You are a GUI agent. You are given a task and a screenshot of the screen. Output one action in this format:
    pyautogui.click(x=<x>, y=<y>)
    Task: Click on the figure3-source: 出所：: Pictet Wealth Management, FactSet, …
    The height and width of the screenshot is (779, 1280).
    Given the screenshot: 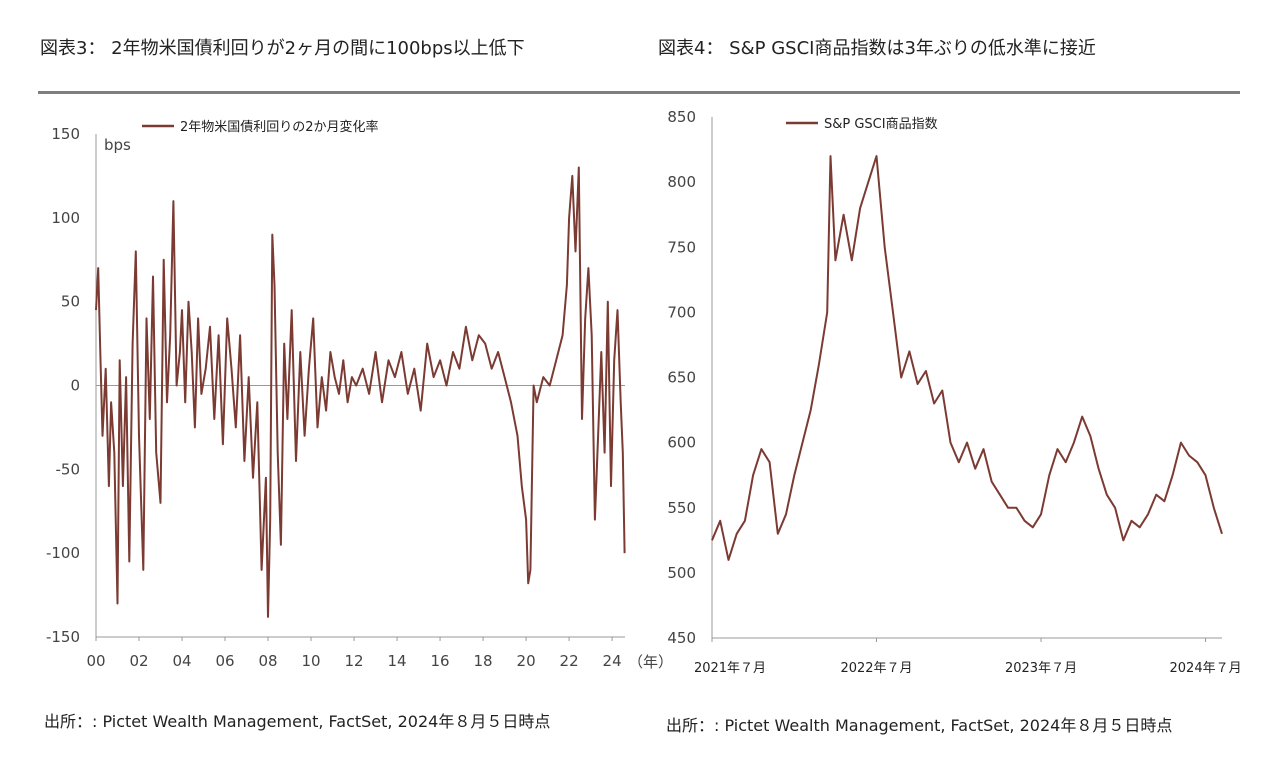 What is the action you would take?
    pyautogui.click(x=297, y=721)
    